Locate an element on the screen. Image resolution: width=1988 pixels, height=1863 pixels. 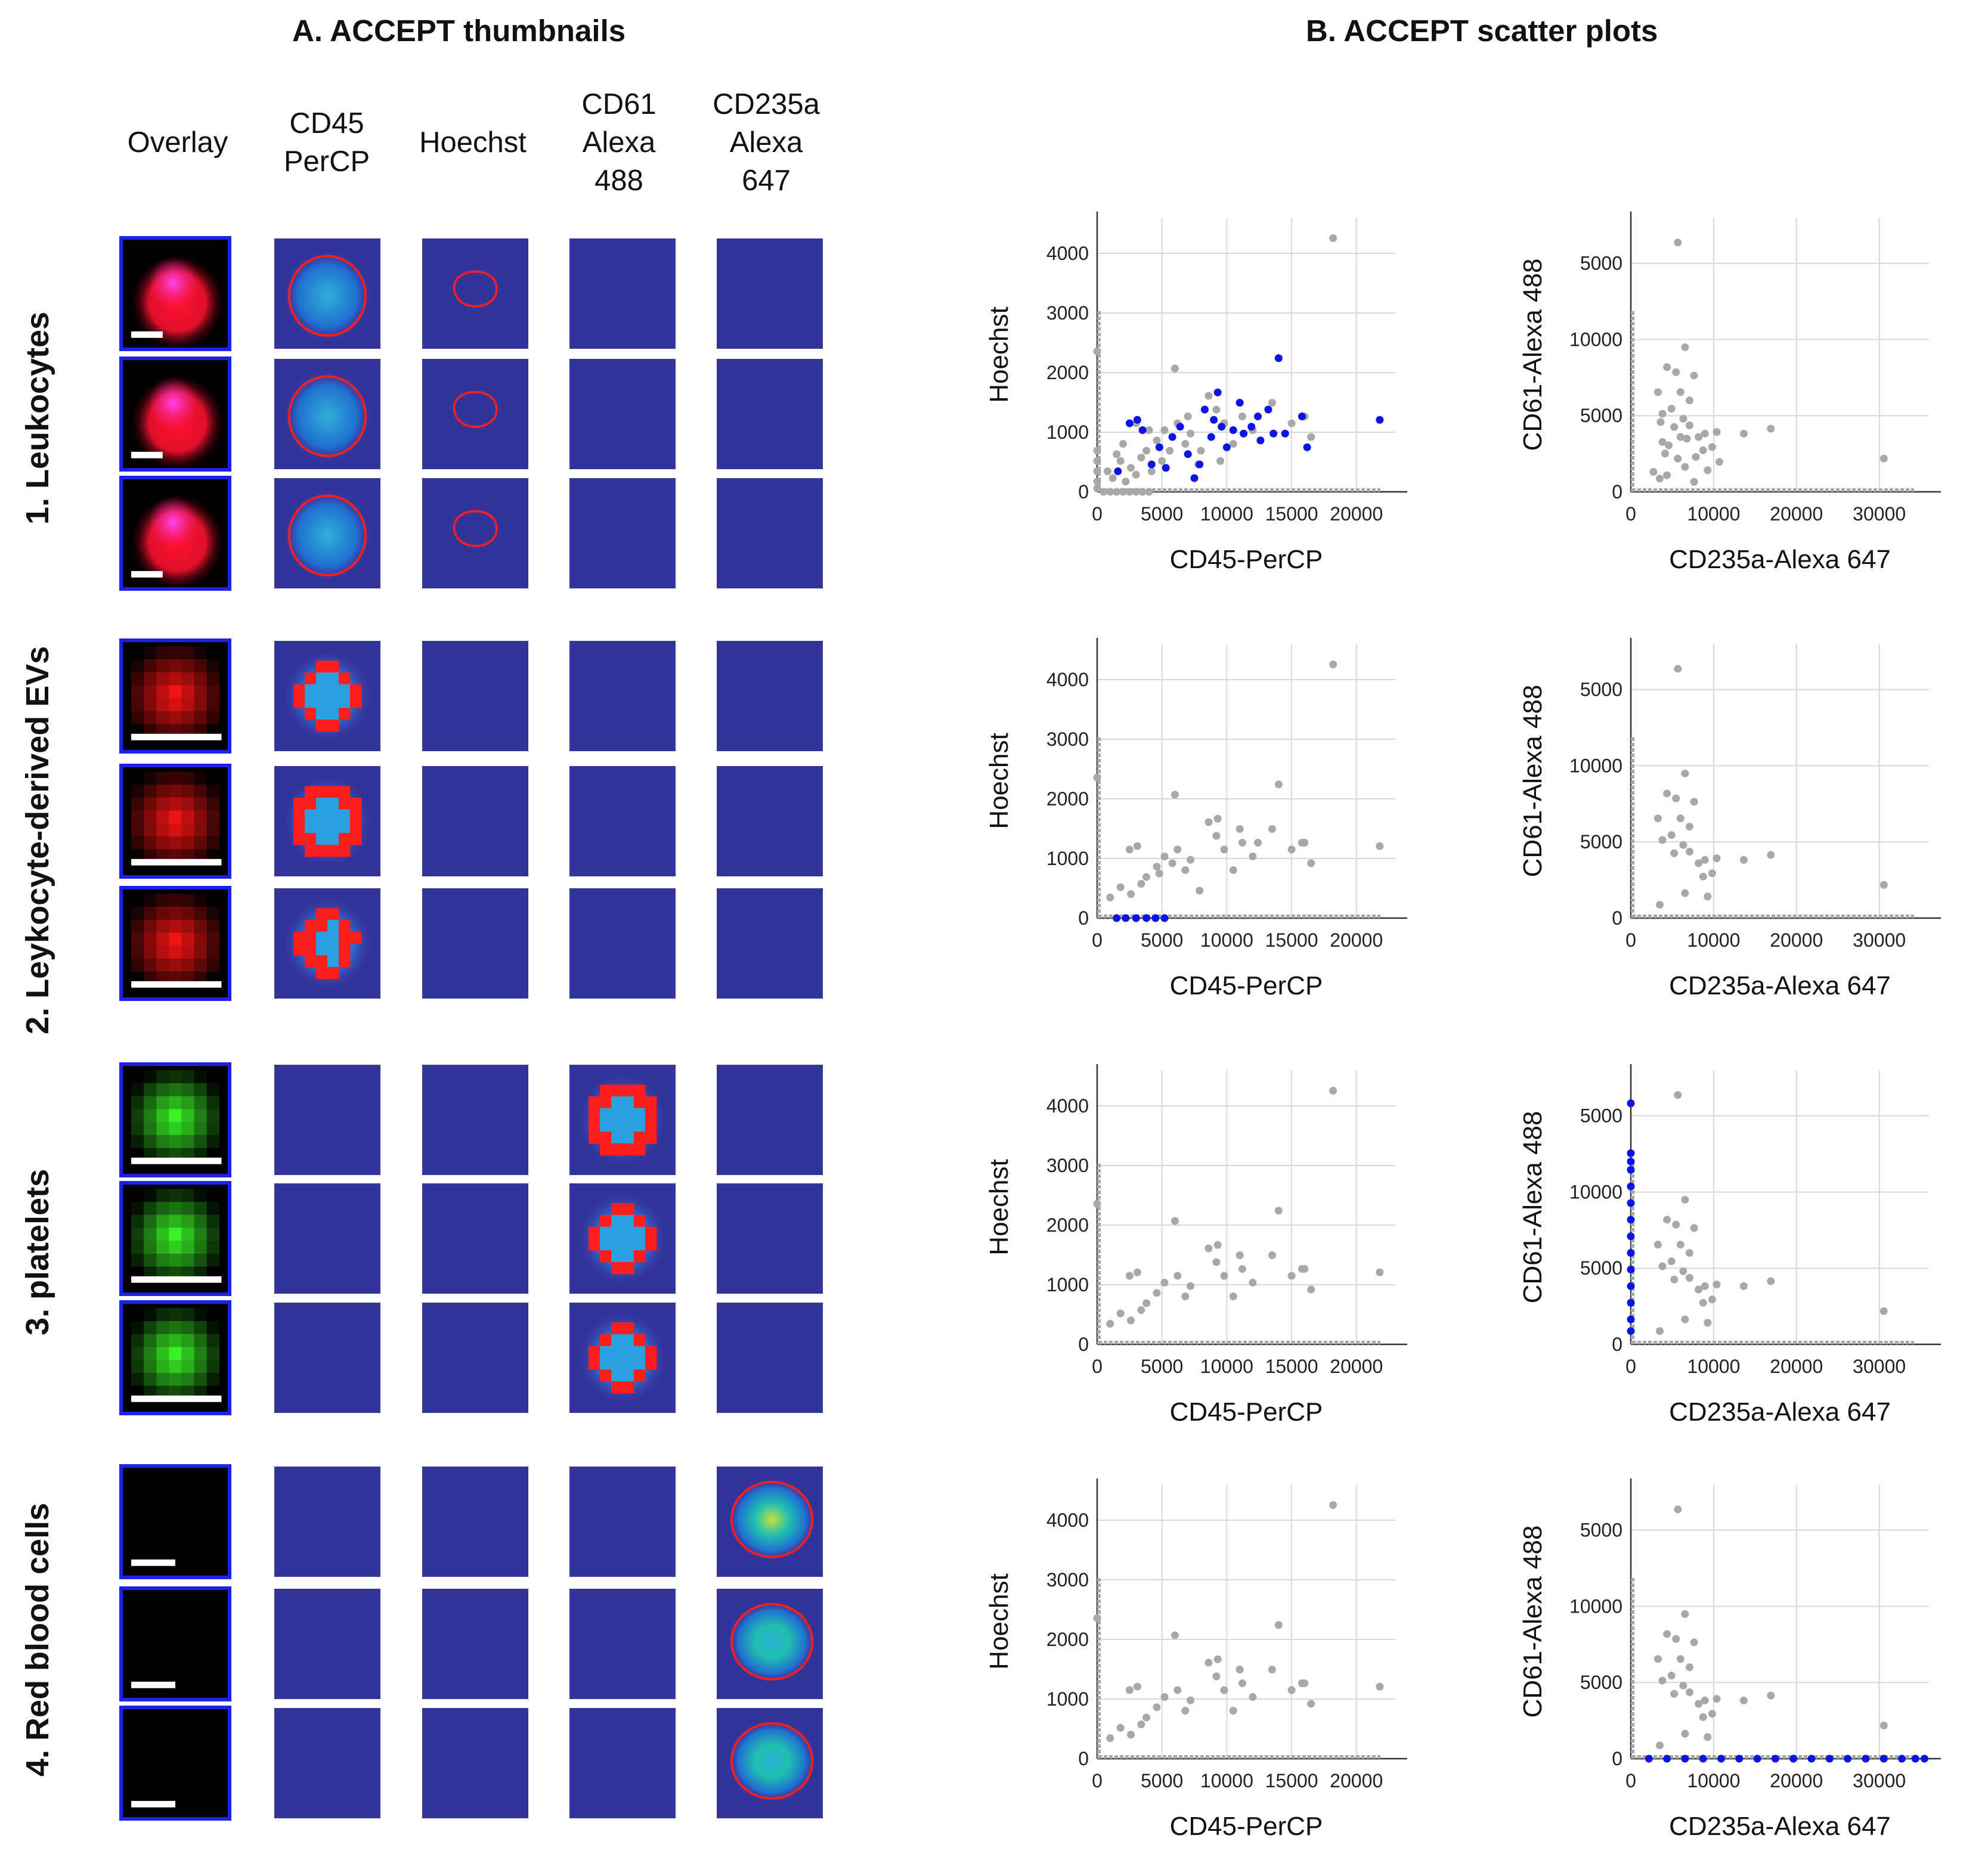
section-b-title: B. ACCEPT scatter plots is located at coordinates (1482, 31).